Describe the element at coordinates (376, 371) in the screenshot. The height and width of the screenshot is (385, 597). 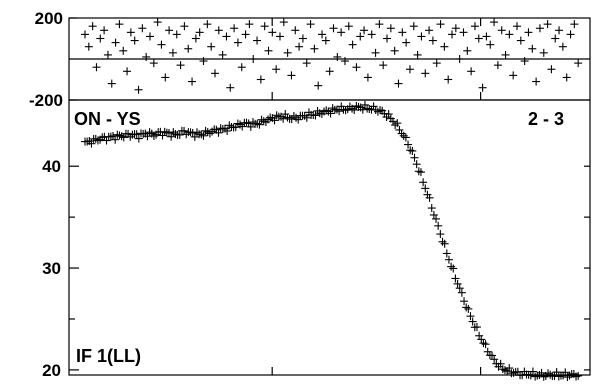
I see `amplitude-x-ticks` at that location.